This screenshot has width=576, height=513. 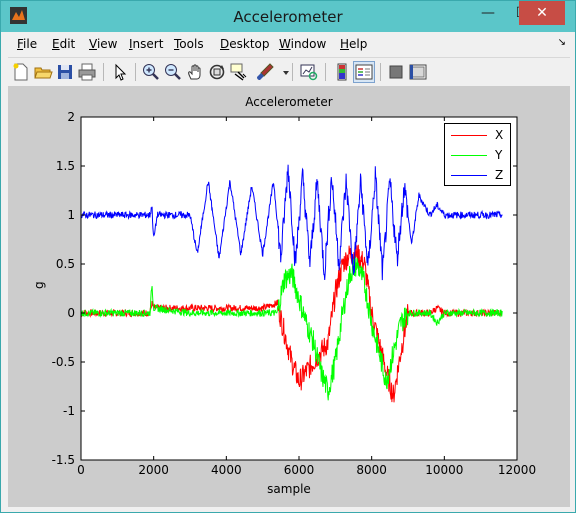 I want to click on x-tick-label: 0, so click(x=81, y=470).